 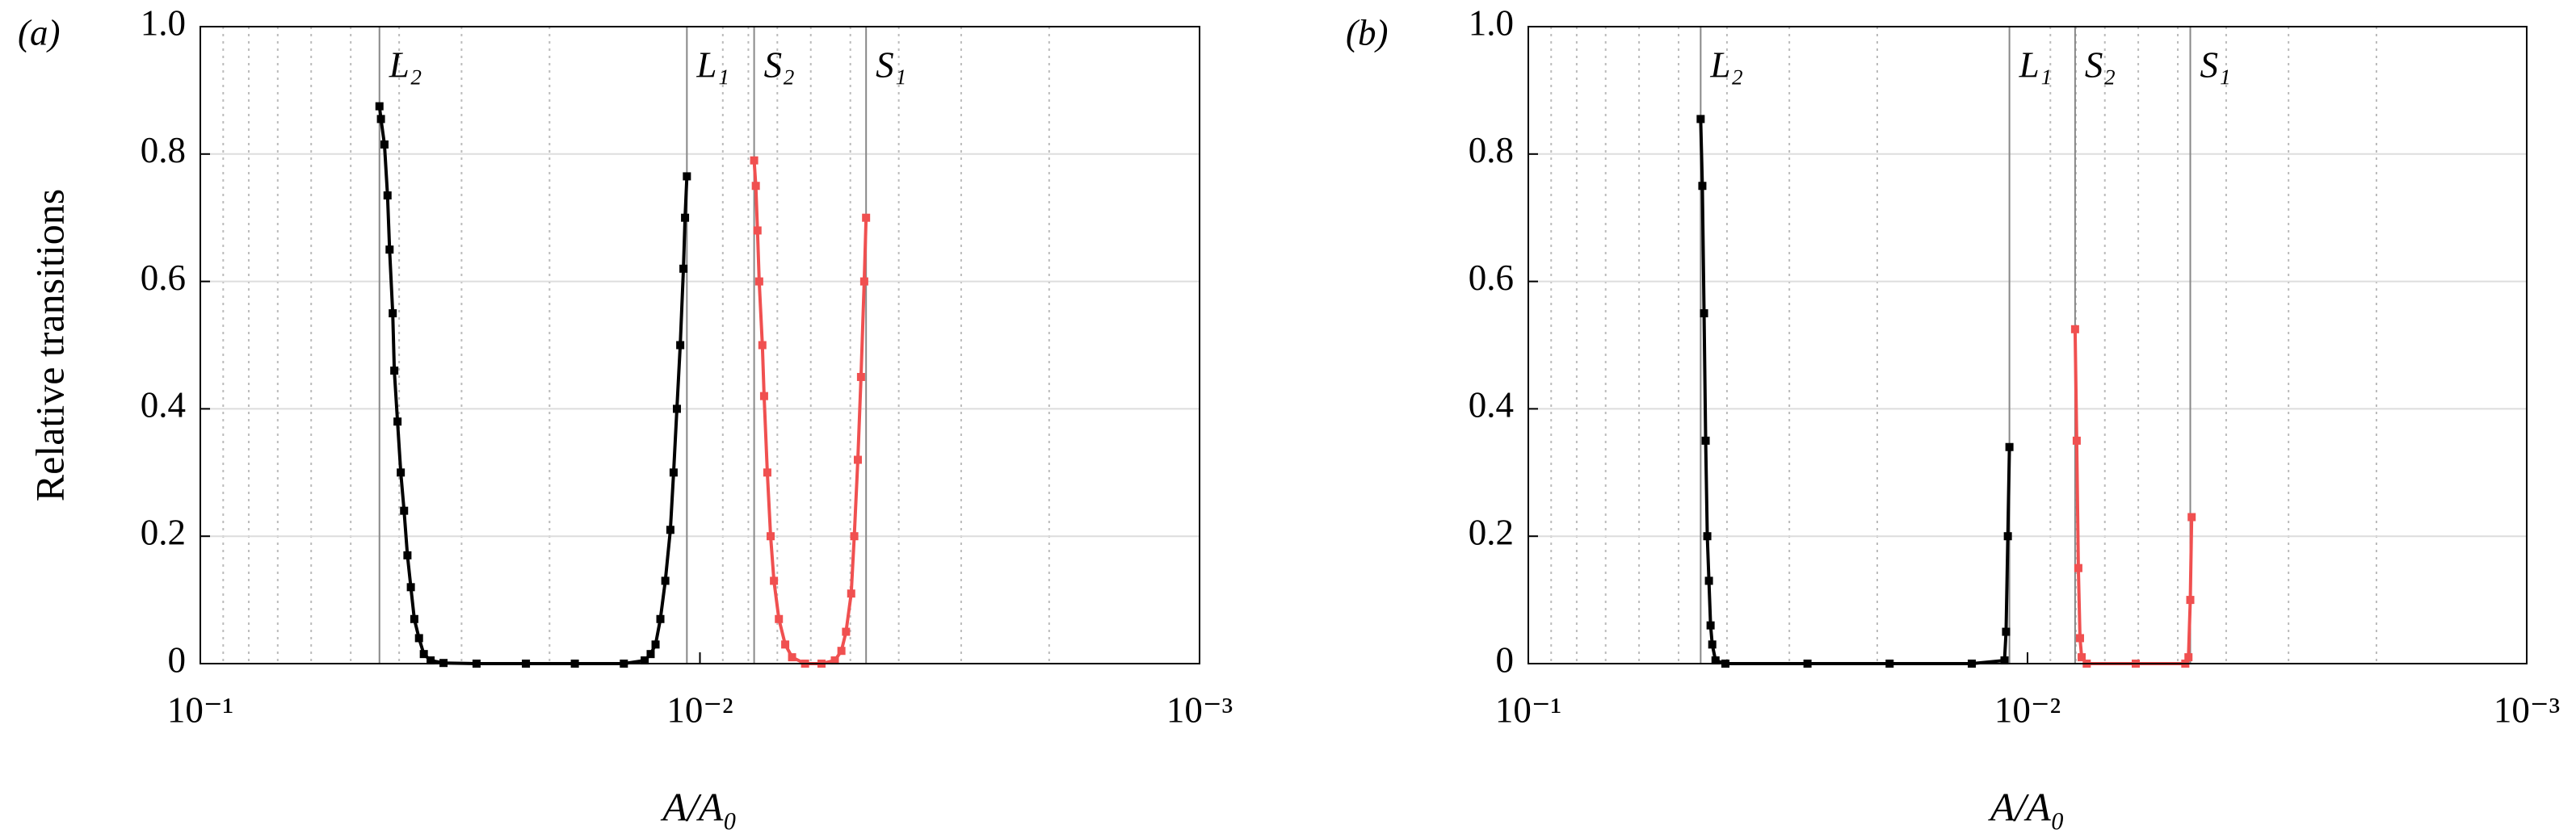 What do you see at coordinates (39, 32) in the screenshot?
I see `panel-label: (a)` at bounding box center [39, 32].